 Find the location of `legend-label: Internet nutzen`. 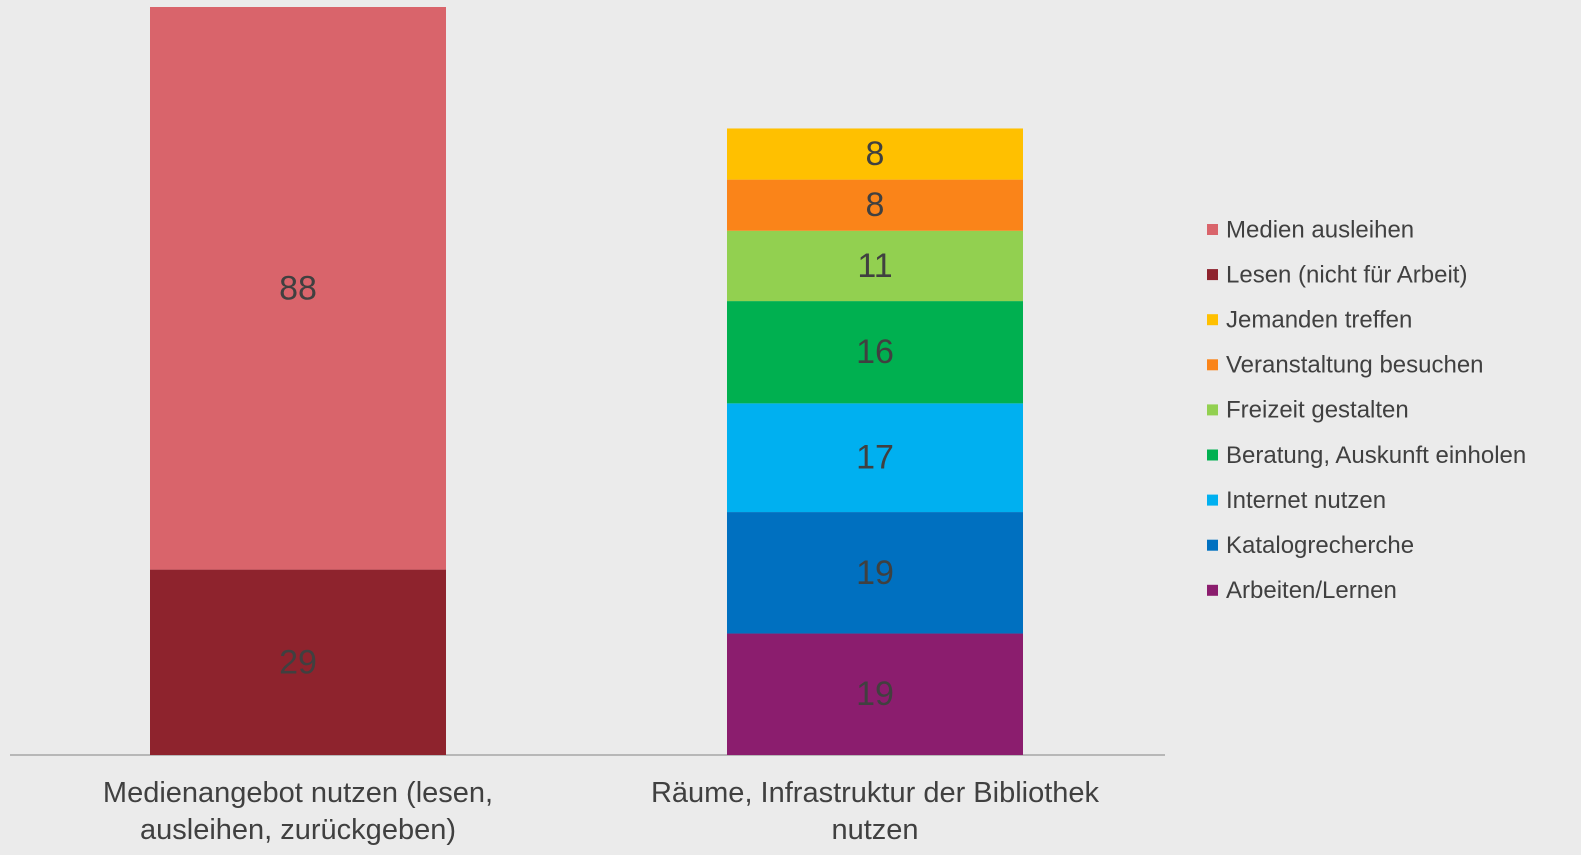

legend-label: Internet nutzen is located at coordinates (1306, 500).